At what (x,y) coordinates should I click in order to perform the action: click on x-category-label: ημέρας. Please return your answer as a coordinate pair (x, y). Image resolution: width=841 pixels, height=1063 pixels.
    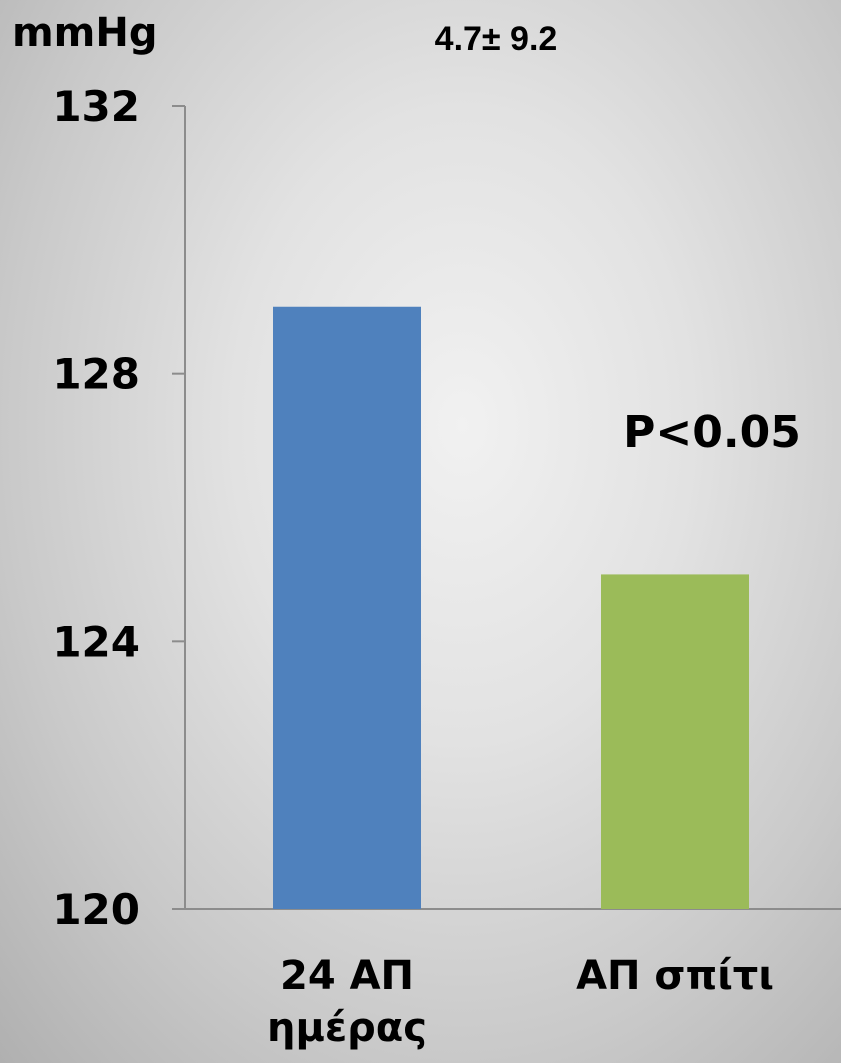
    Looking at the image, I should click on (347, 1028).